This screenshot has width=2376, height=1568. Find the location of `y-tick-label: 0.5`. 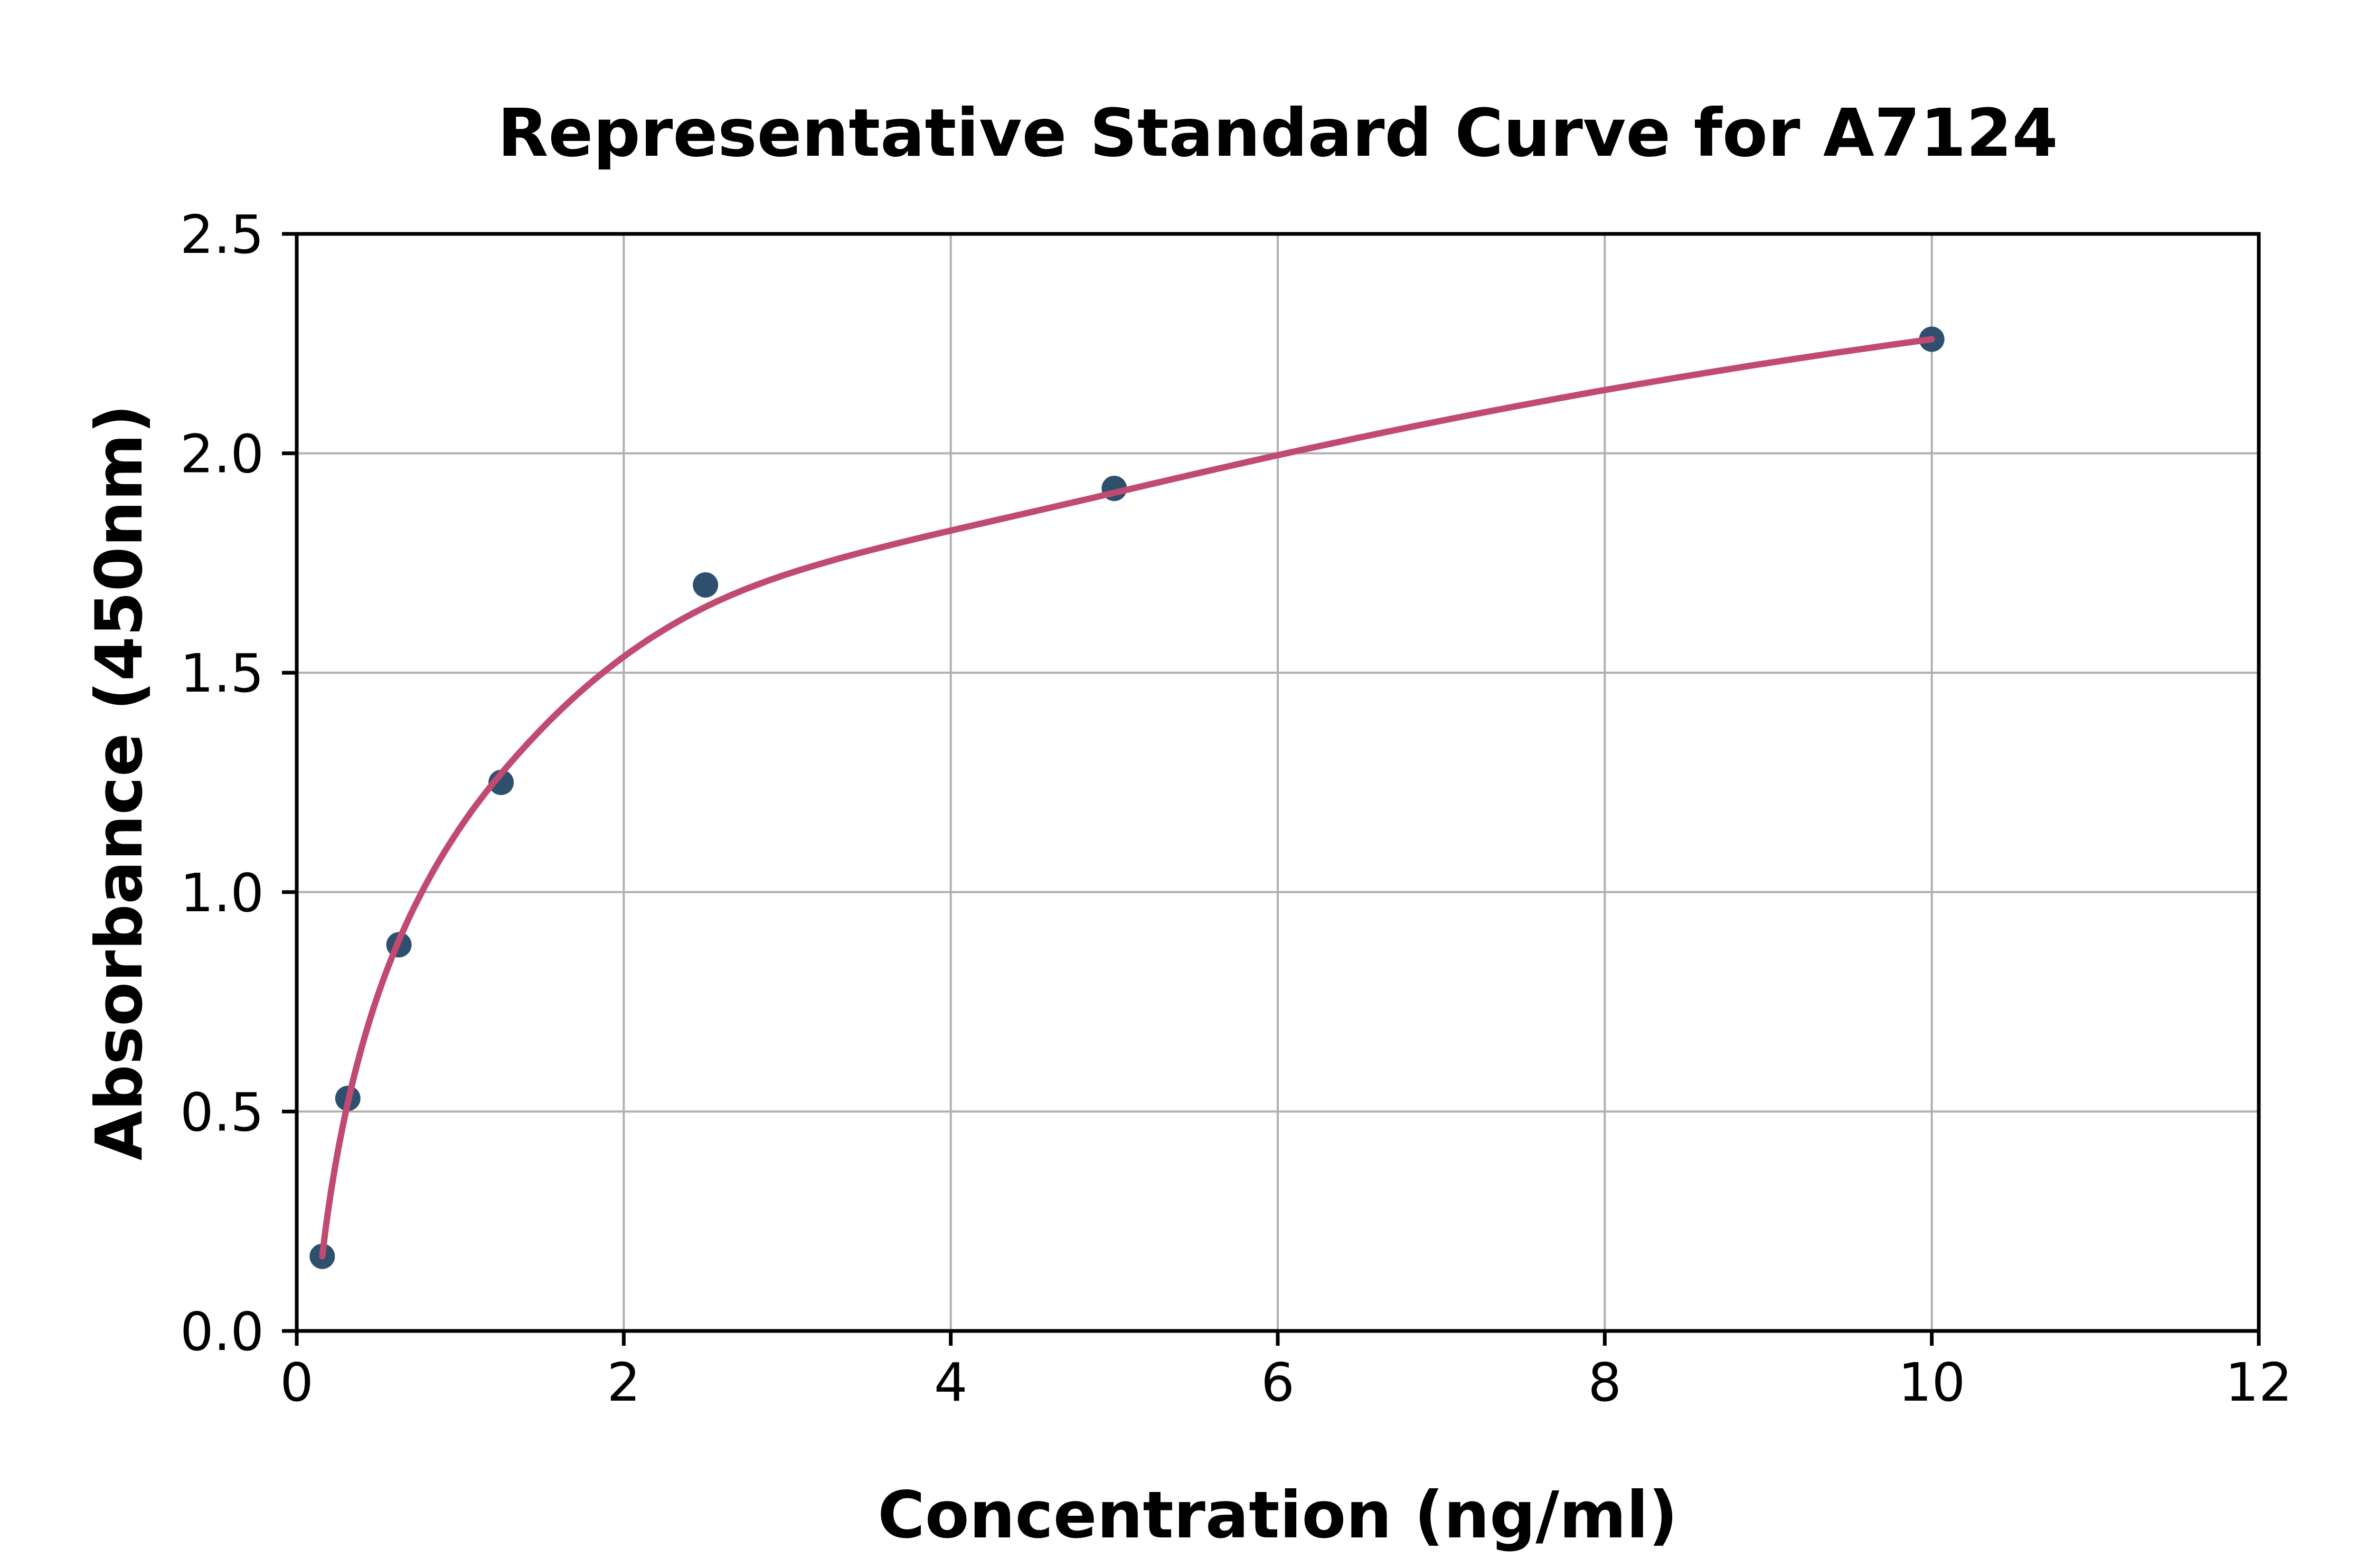

y-tick-label: 0.5 is located at coordinates (222, 1112).